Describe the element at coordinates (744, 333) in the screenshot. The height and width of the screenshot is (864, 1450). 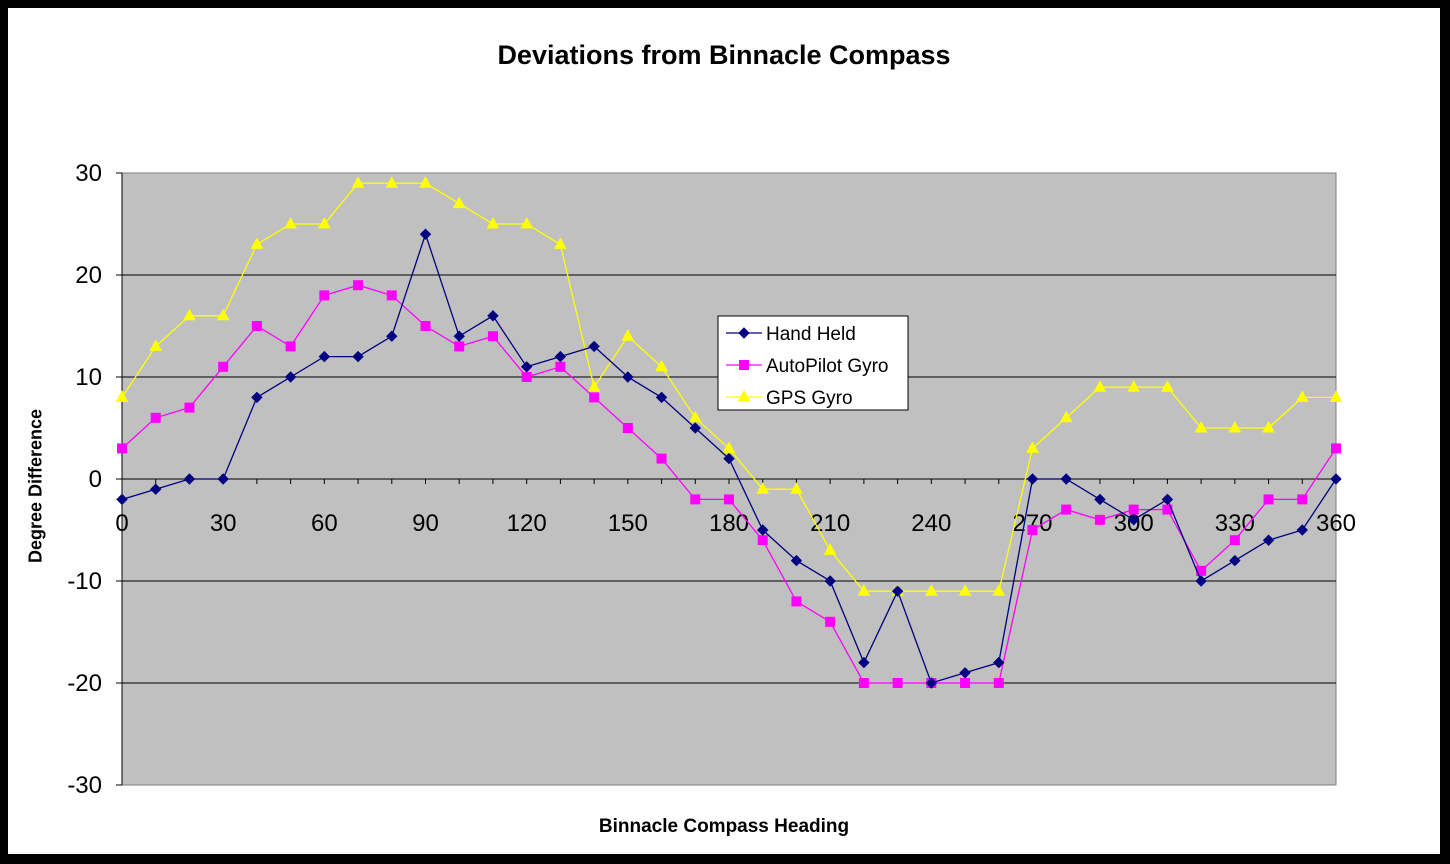
I see `legend-marker-hand-held` at that location.